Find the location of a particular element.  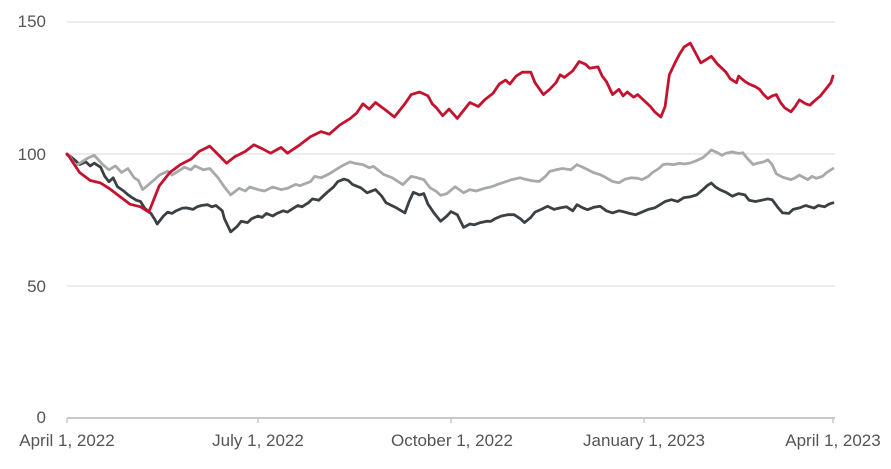

y-axis-tick-label-150: 150 is located at coordinates (31, 21).